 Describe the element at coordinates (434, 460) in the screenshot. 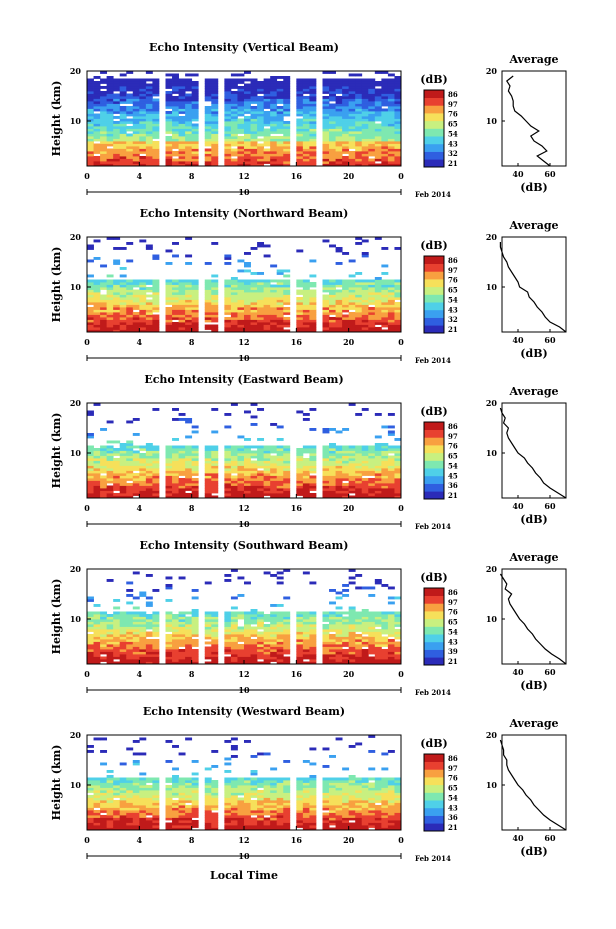

I see `colorbar-frame` at that location.